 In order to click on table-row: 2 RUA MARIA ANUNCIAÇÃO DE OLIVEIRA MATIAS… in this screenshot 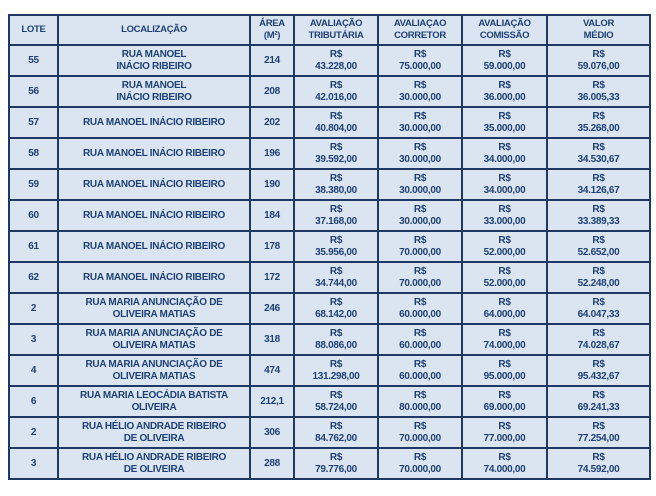, I will do `click(329, 308)`.